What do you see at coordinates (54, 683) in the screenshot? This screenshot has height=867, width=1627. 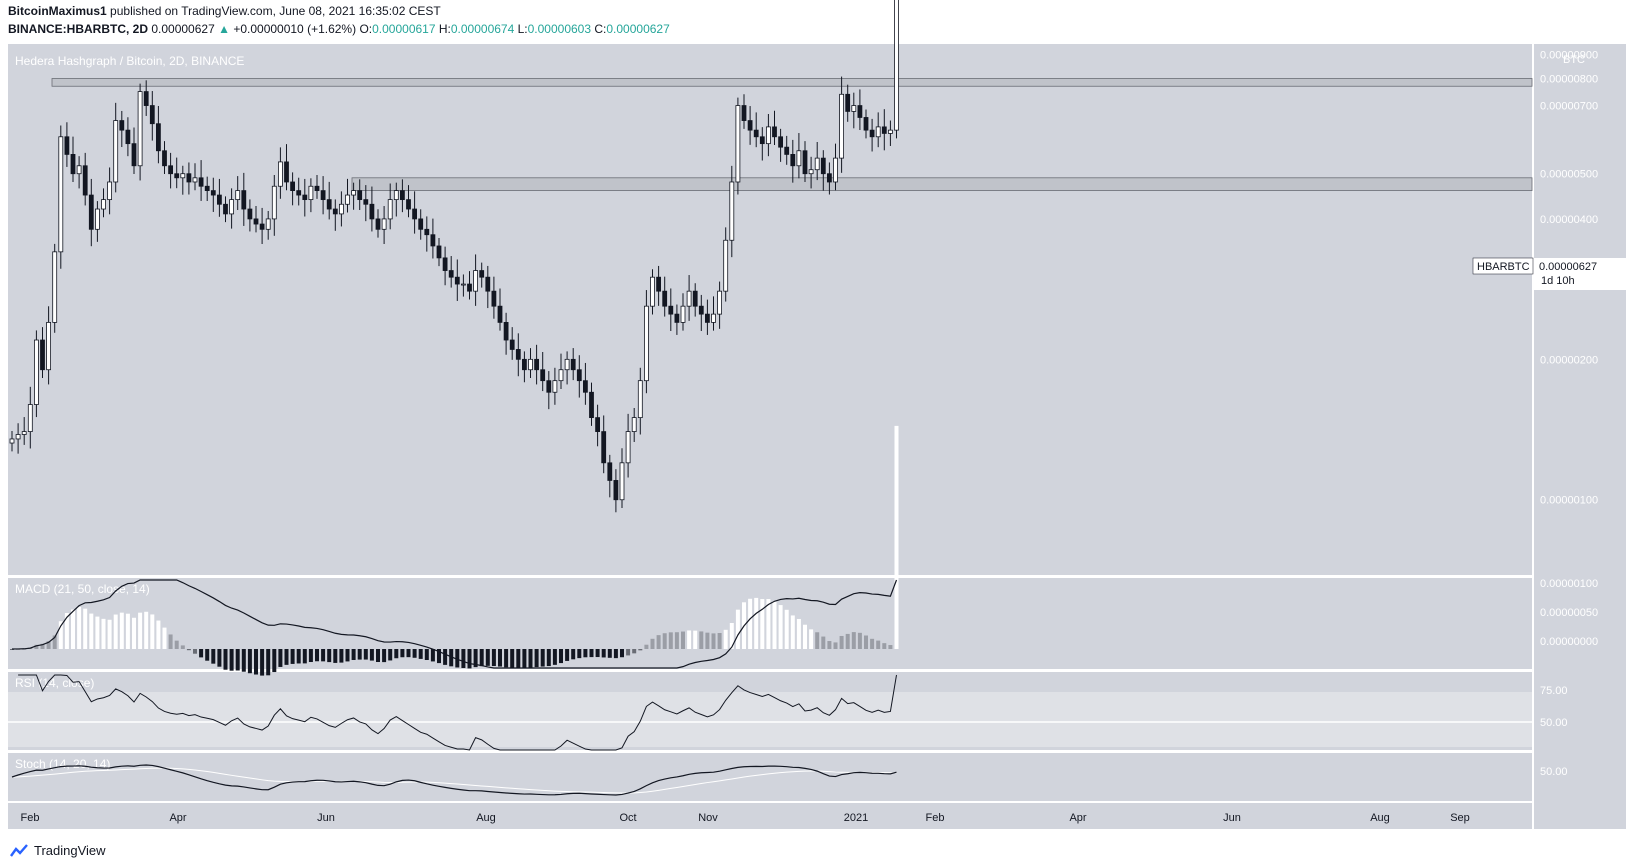 I see `rsi-label: RSI (14, close)` at bounding box center [54, 683].